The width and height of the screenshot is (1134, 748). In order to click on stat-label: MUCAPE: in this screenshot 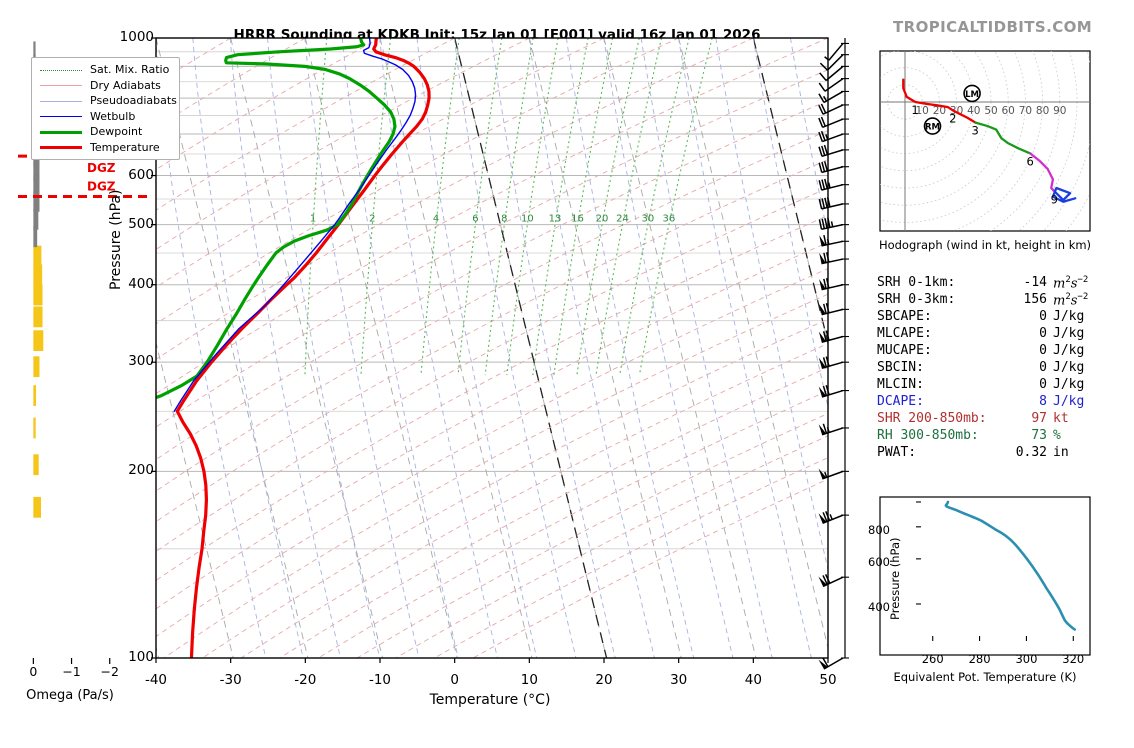, I will do `click(904, 350)`.